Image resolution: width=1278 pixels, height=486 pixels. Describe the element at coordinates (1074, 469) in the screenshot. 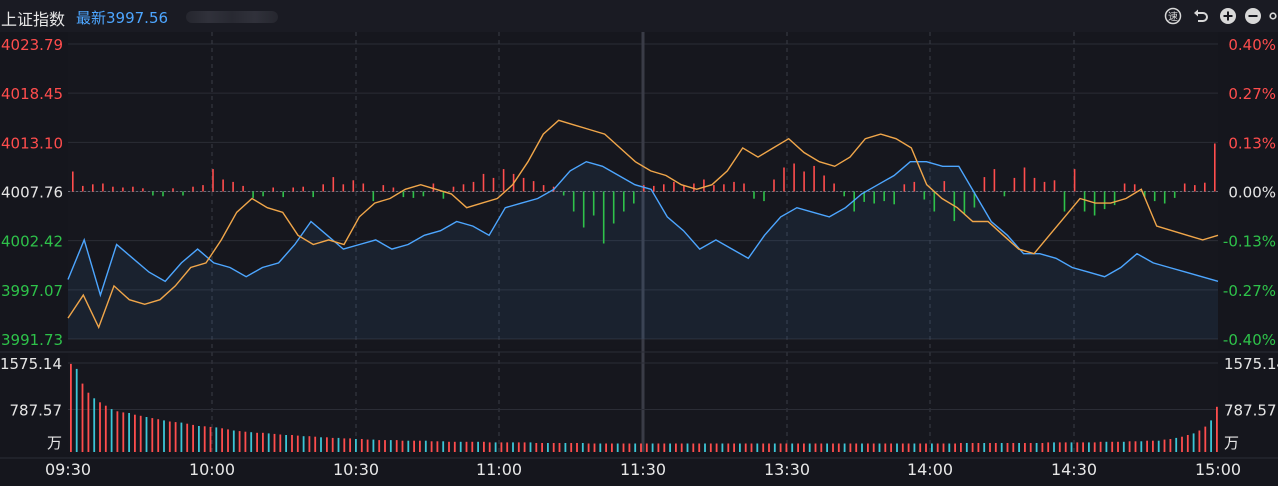

I see `time-axis-label: 14:30` at that location.